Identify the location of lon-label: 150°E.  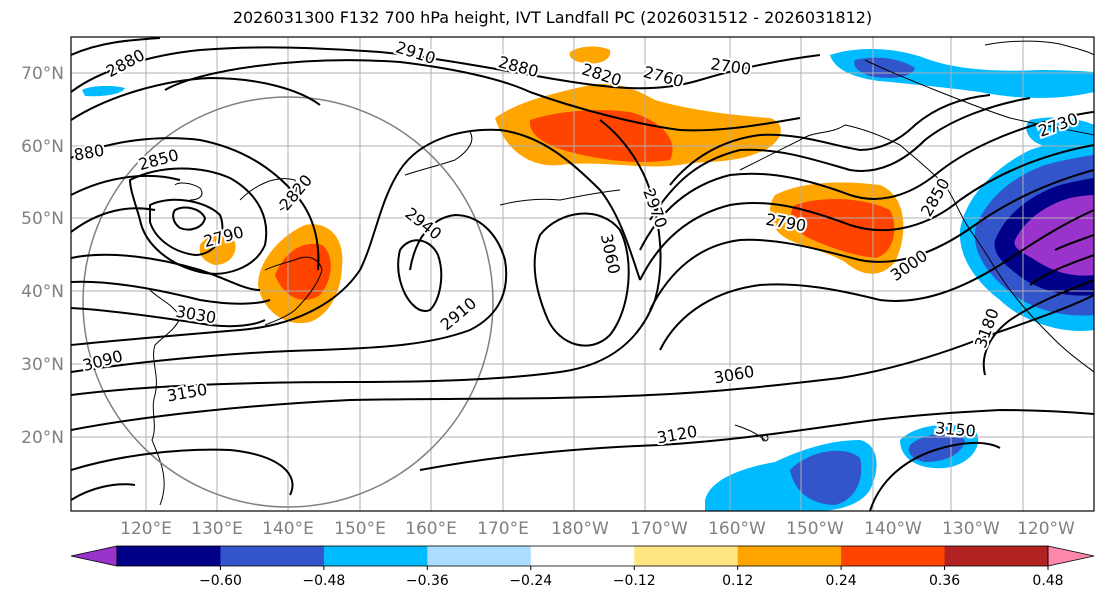
(360, 529).